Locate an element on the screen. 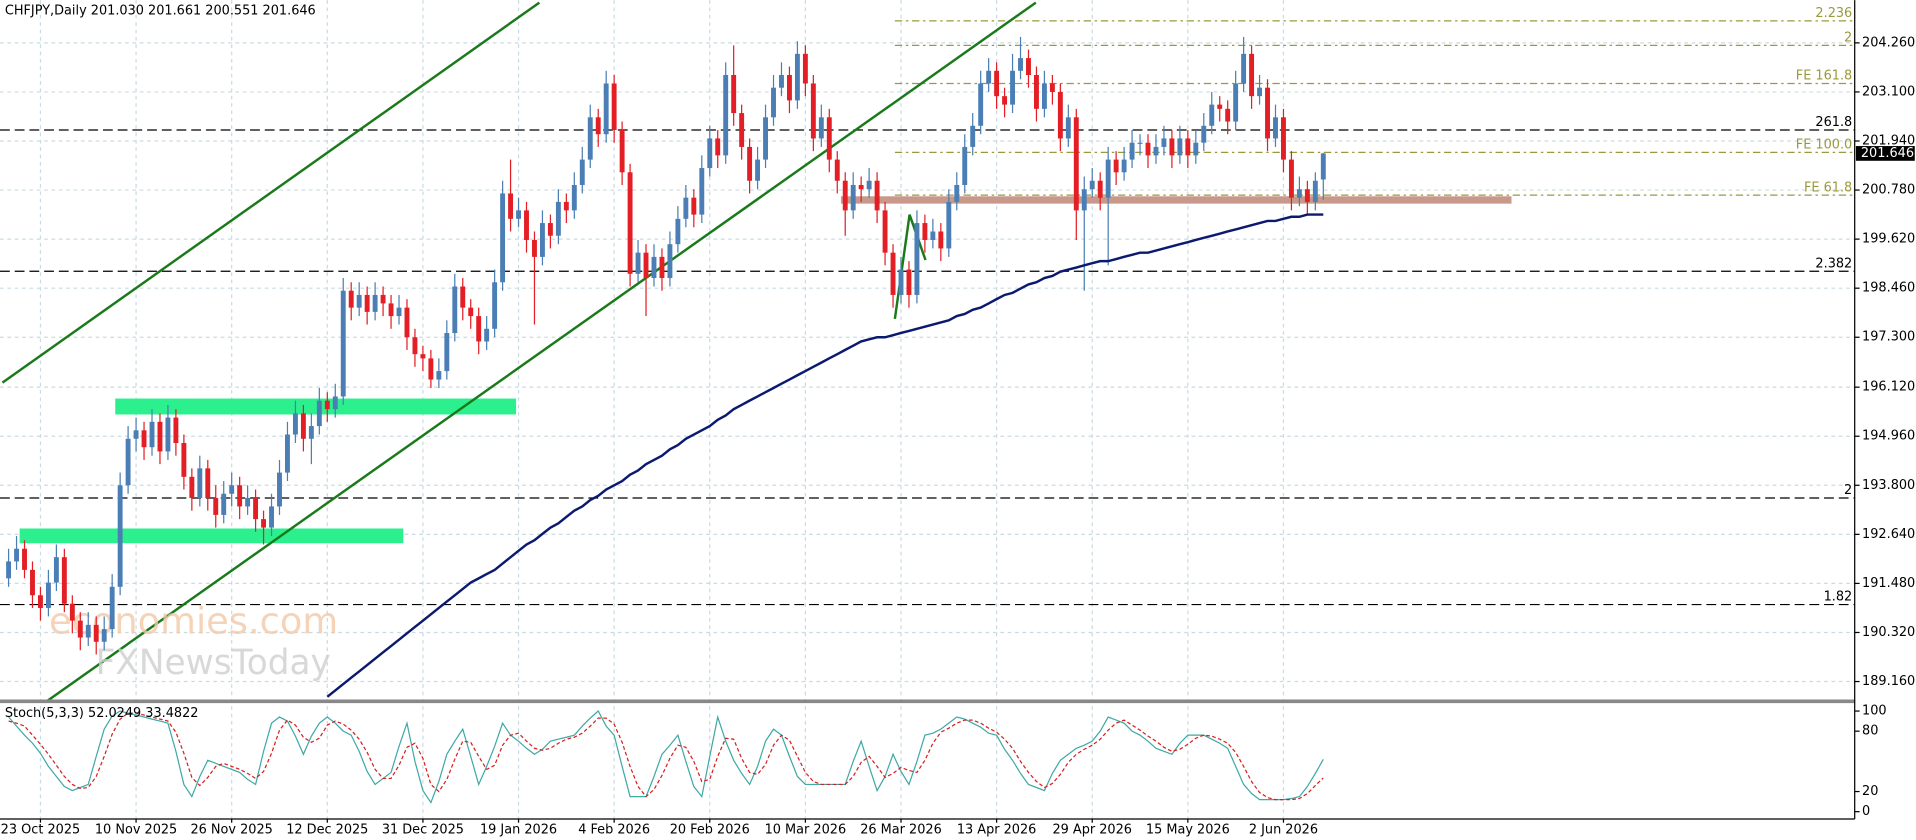 This screenshot has width=1916, height=840. y-tick-label: 198.460 is located at coordinates (1888, 288).